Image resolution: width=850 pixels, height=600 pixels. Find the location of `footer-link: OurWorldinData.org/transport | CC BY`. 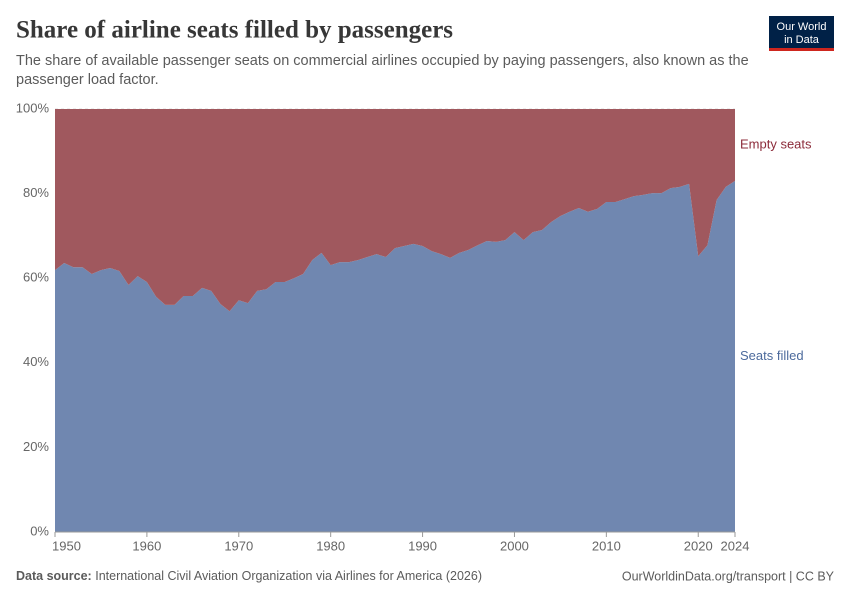

footer-link: OurWorldinData.org/transport | CC BY is located at coordinates (728, 576).